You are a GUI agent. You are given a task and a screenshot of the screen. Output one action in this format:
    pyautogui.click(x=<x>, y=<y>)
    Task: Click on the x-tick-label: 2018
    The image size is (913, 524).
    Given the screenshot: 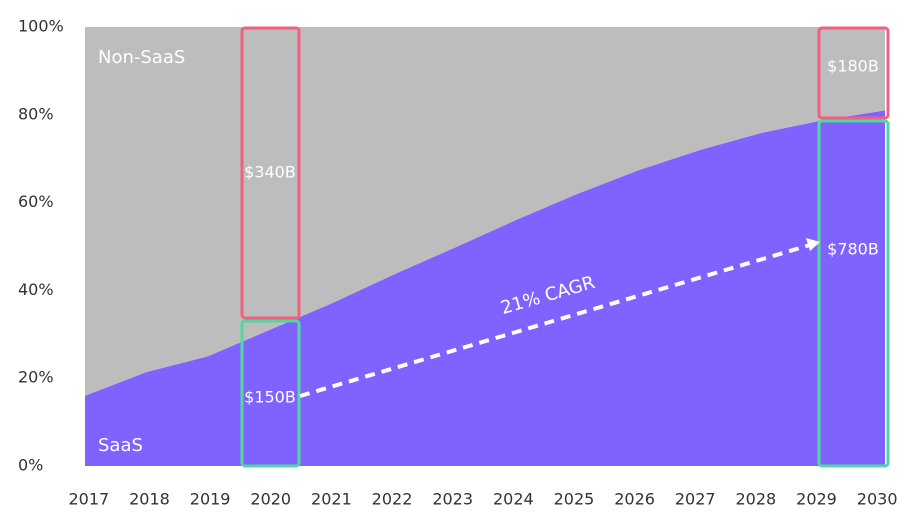 What is the action you would take?
    pyautogui.click(x=149, y=499)
    